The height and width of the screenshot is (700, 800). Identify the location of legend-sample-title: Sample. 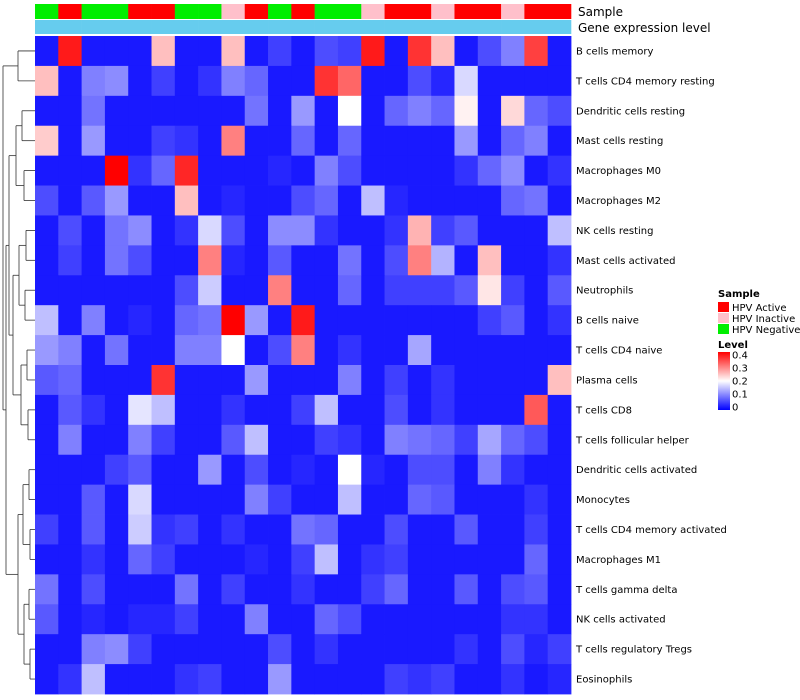
(739, 294).